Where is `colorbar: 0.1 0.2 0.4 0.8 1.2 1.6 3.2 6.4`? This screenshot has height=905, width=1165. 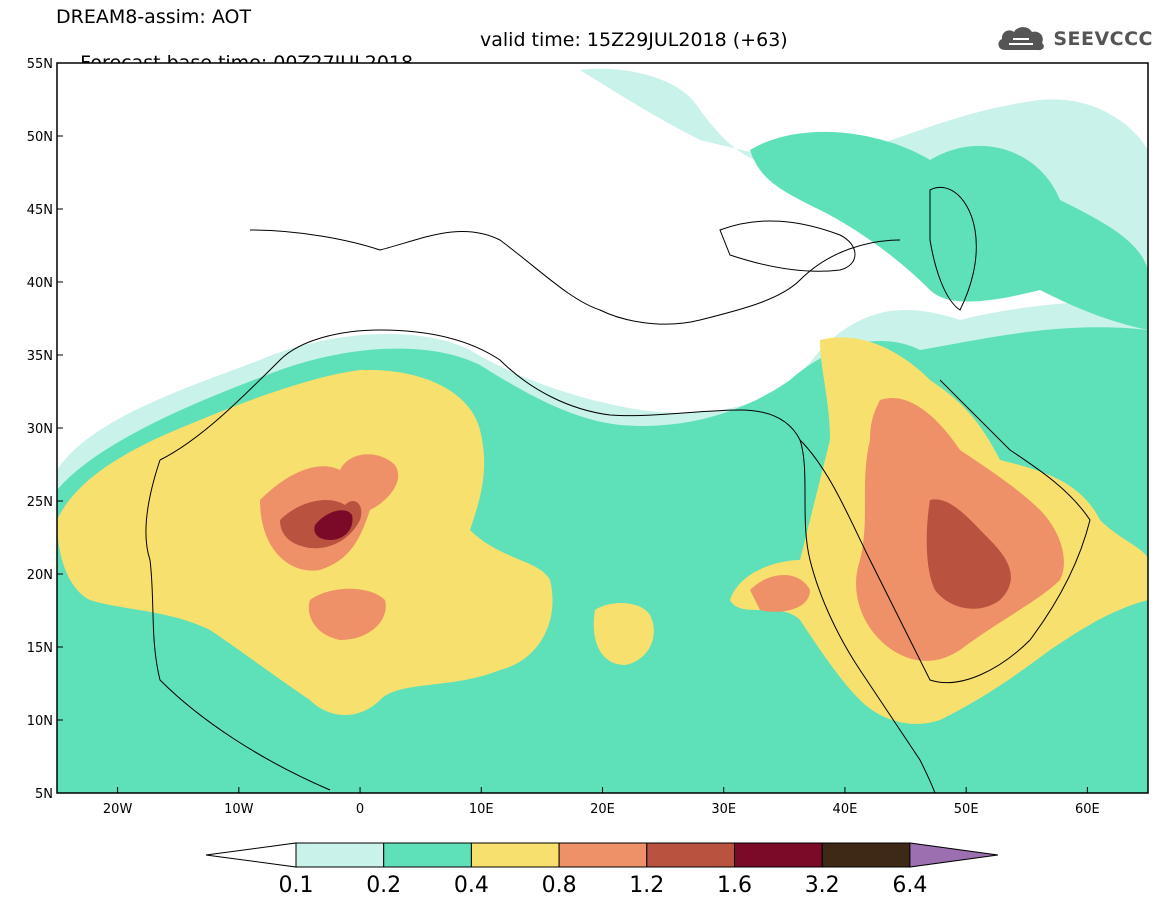
colorbar: 0.1 0.2 0.4 0.8 1.2 1.6 3.2 6.4 is located at coordinates (601, 870).